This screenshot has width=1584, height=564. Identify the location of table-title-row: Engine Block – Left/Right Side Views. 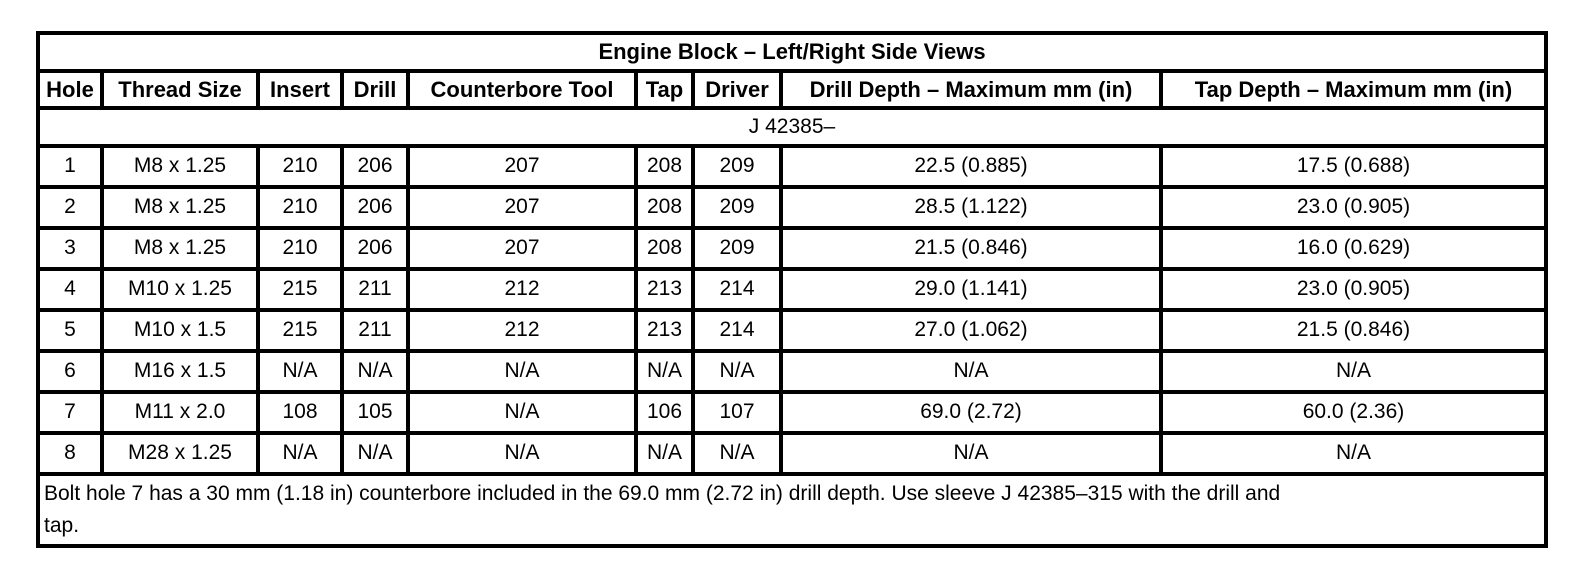
(792, 52).